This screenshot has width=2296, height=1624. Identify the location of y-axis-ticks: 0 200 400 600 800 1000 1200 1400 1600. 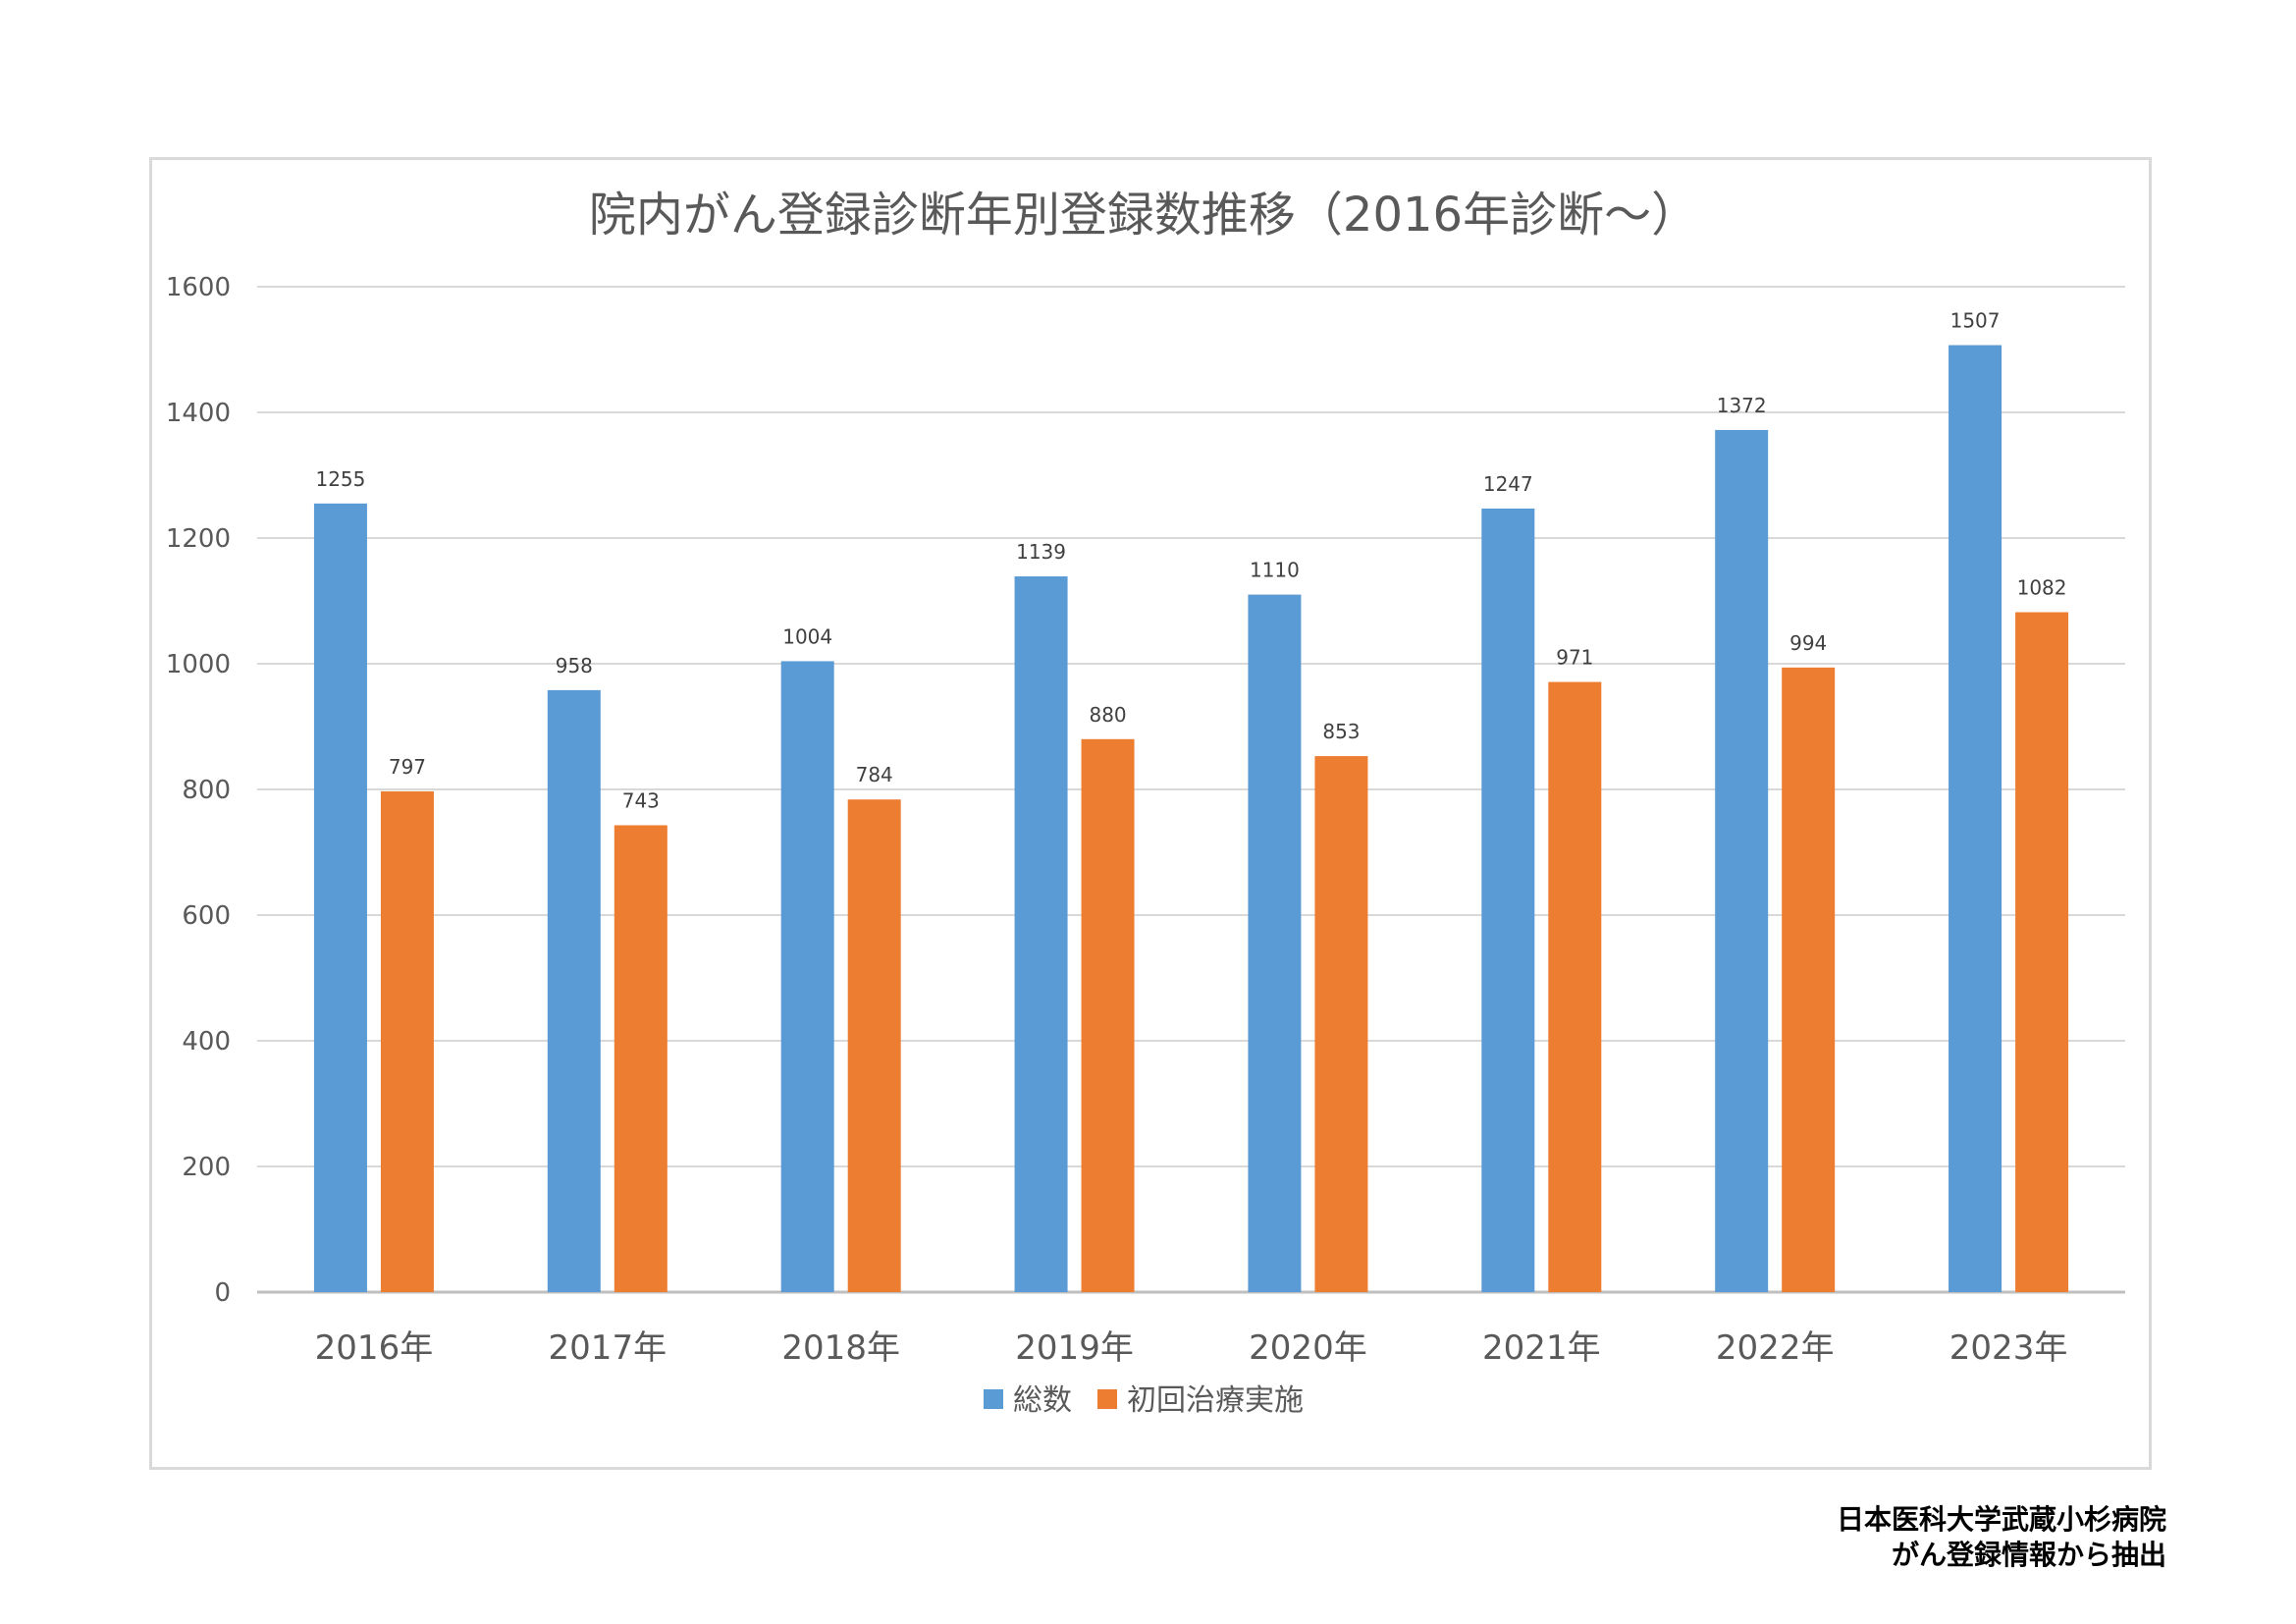
(198, 790).